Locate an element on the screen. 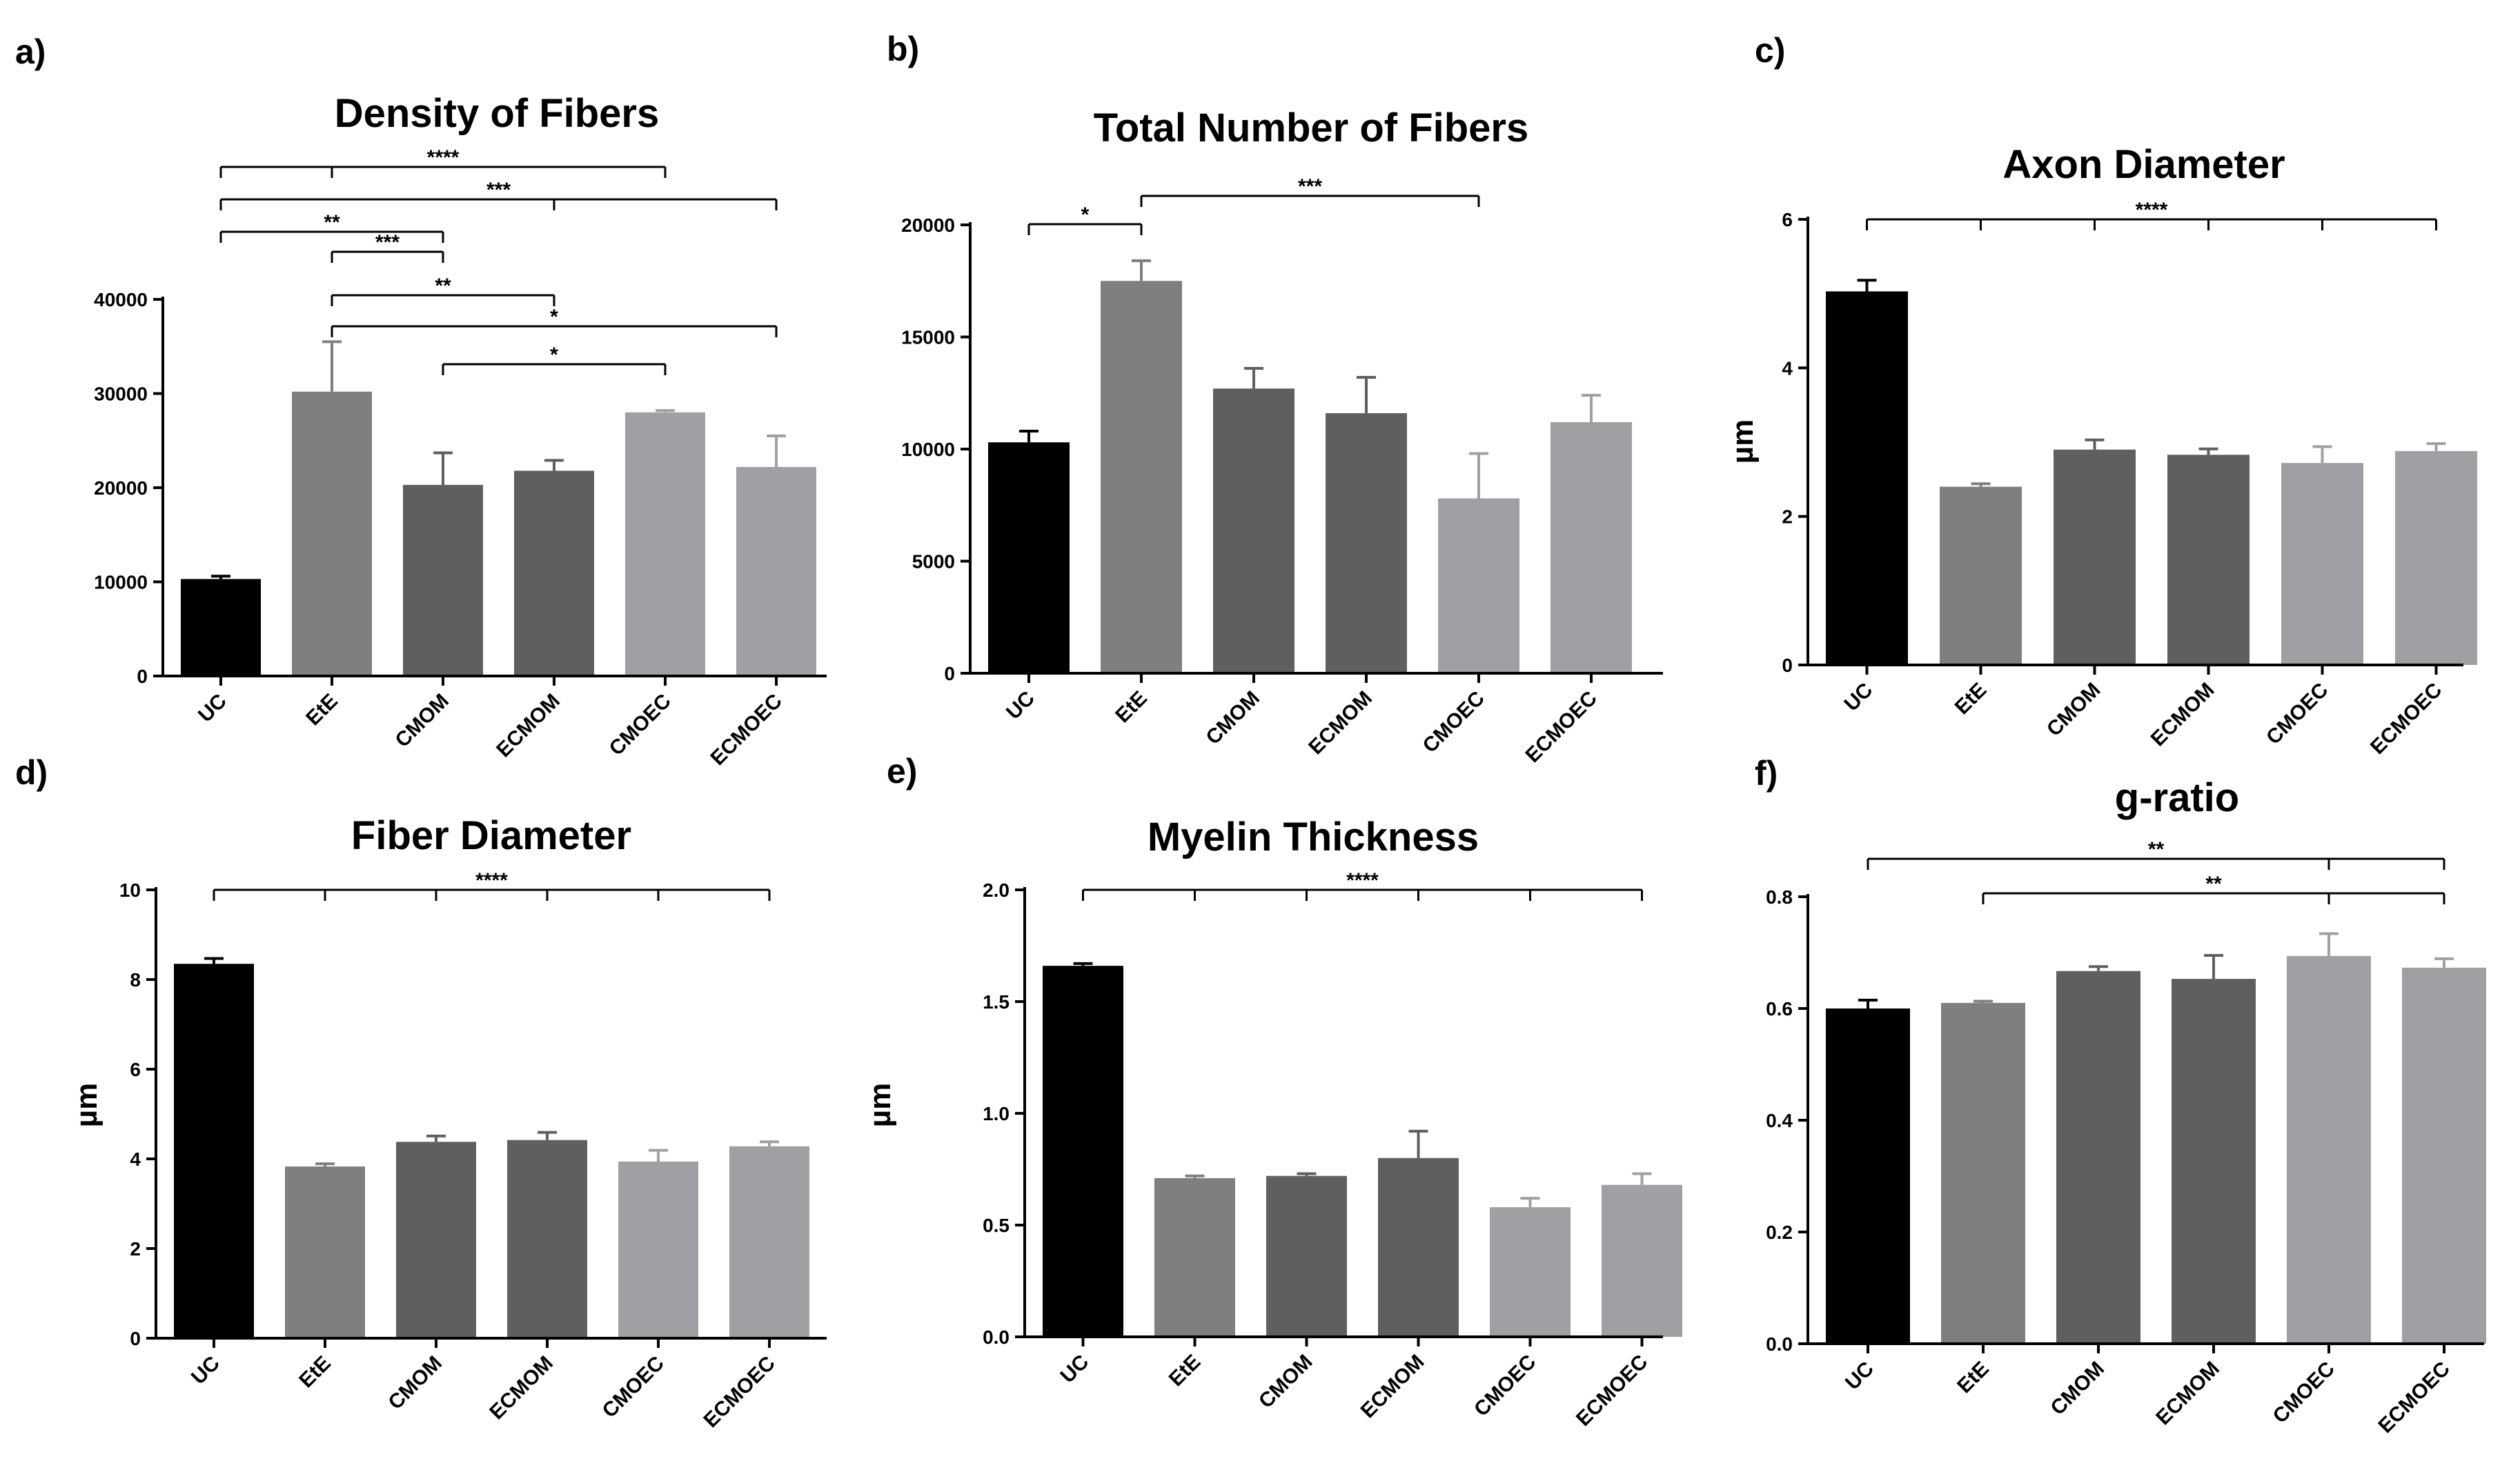 This screenshot has height=1461, width=2520. panel-e-ylabel: µm is located at coordinates (880, 1105).